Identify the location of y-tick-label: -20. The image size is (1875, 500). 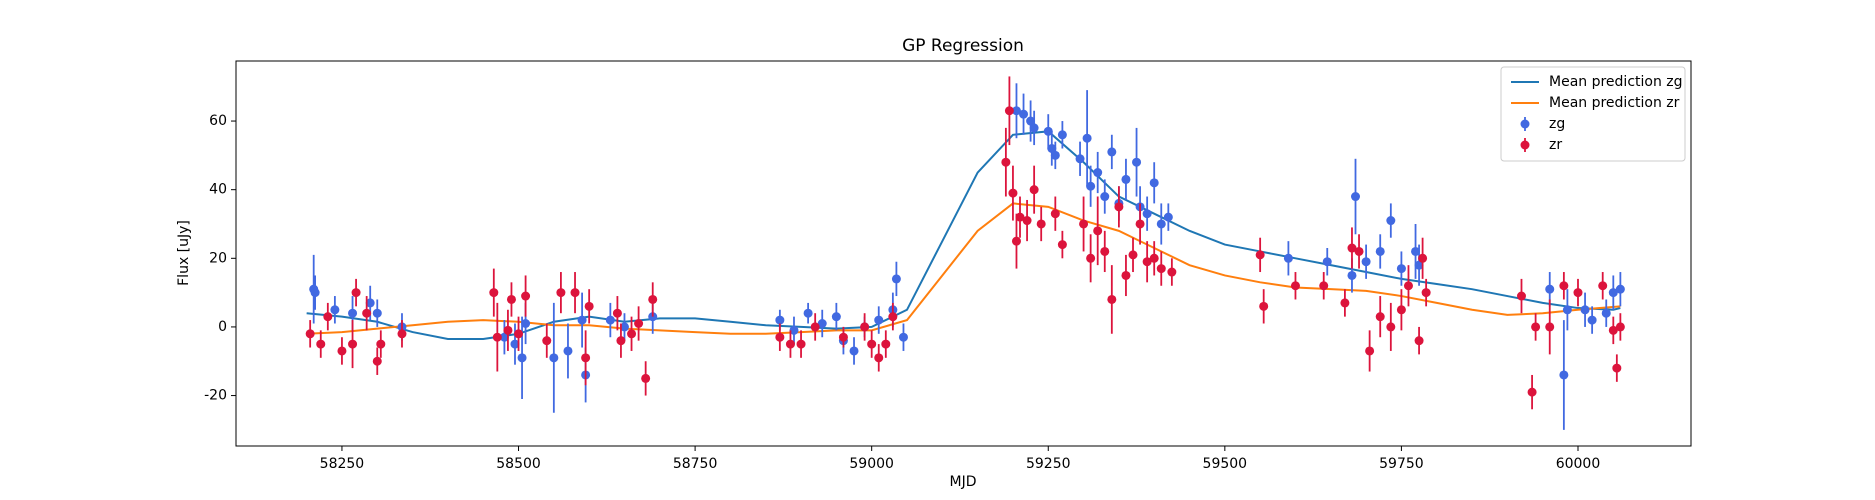
(215, 396).